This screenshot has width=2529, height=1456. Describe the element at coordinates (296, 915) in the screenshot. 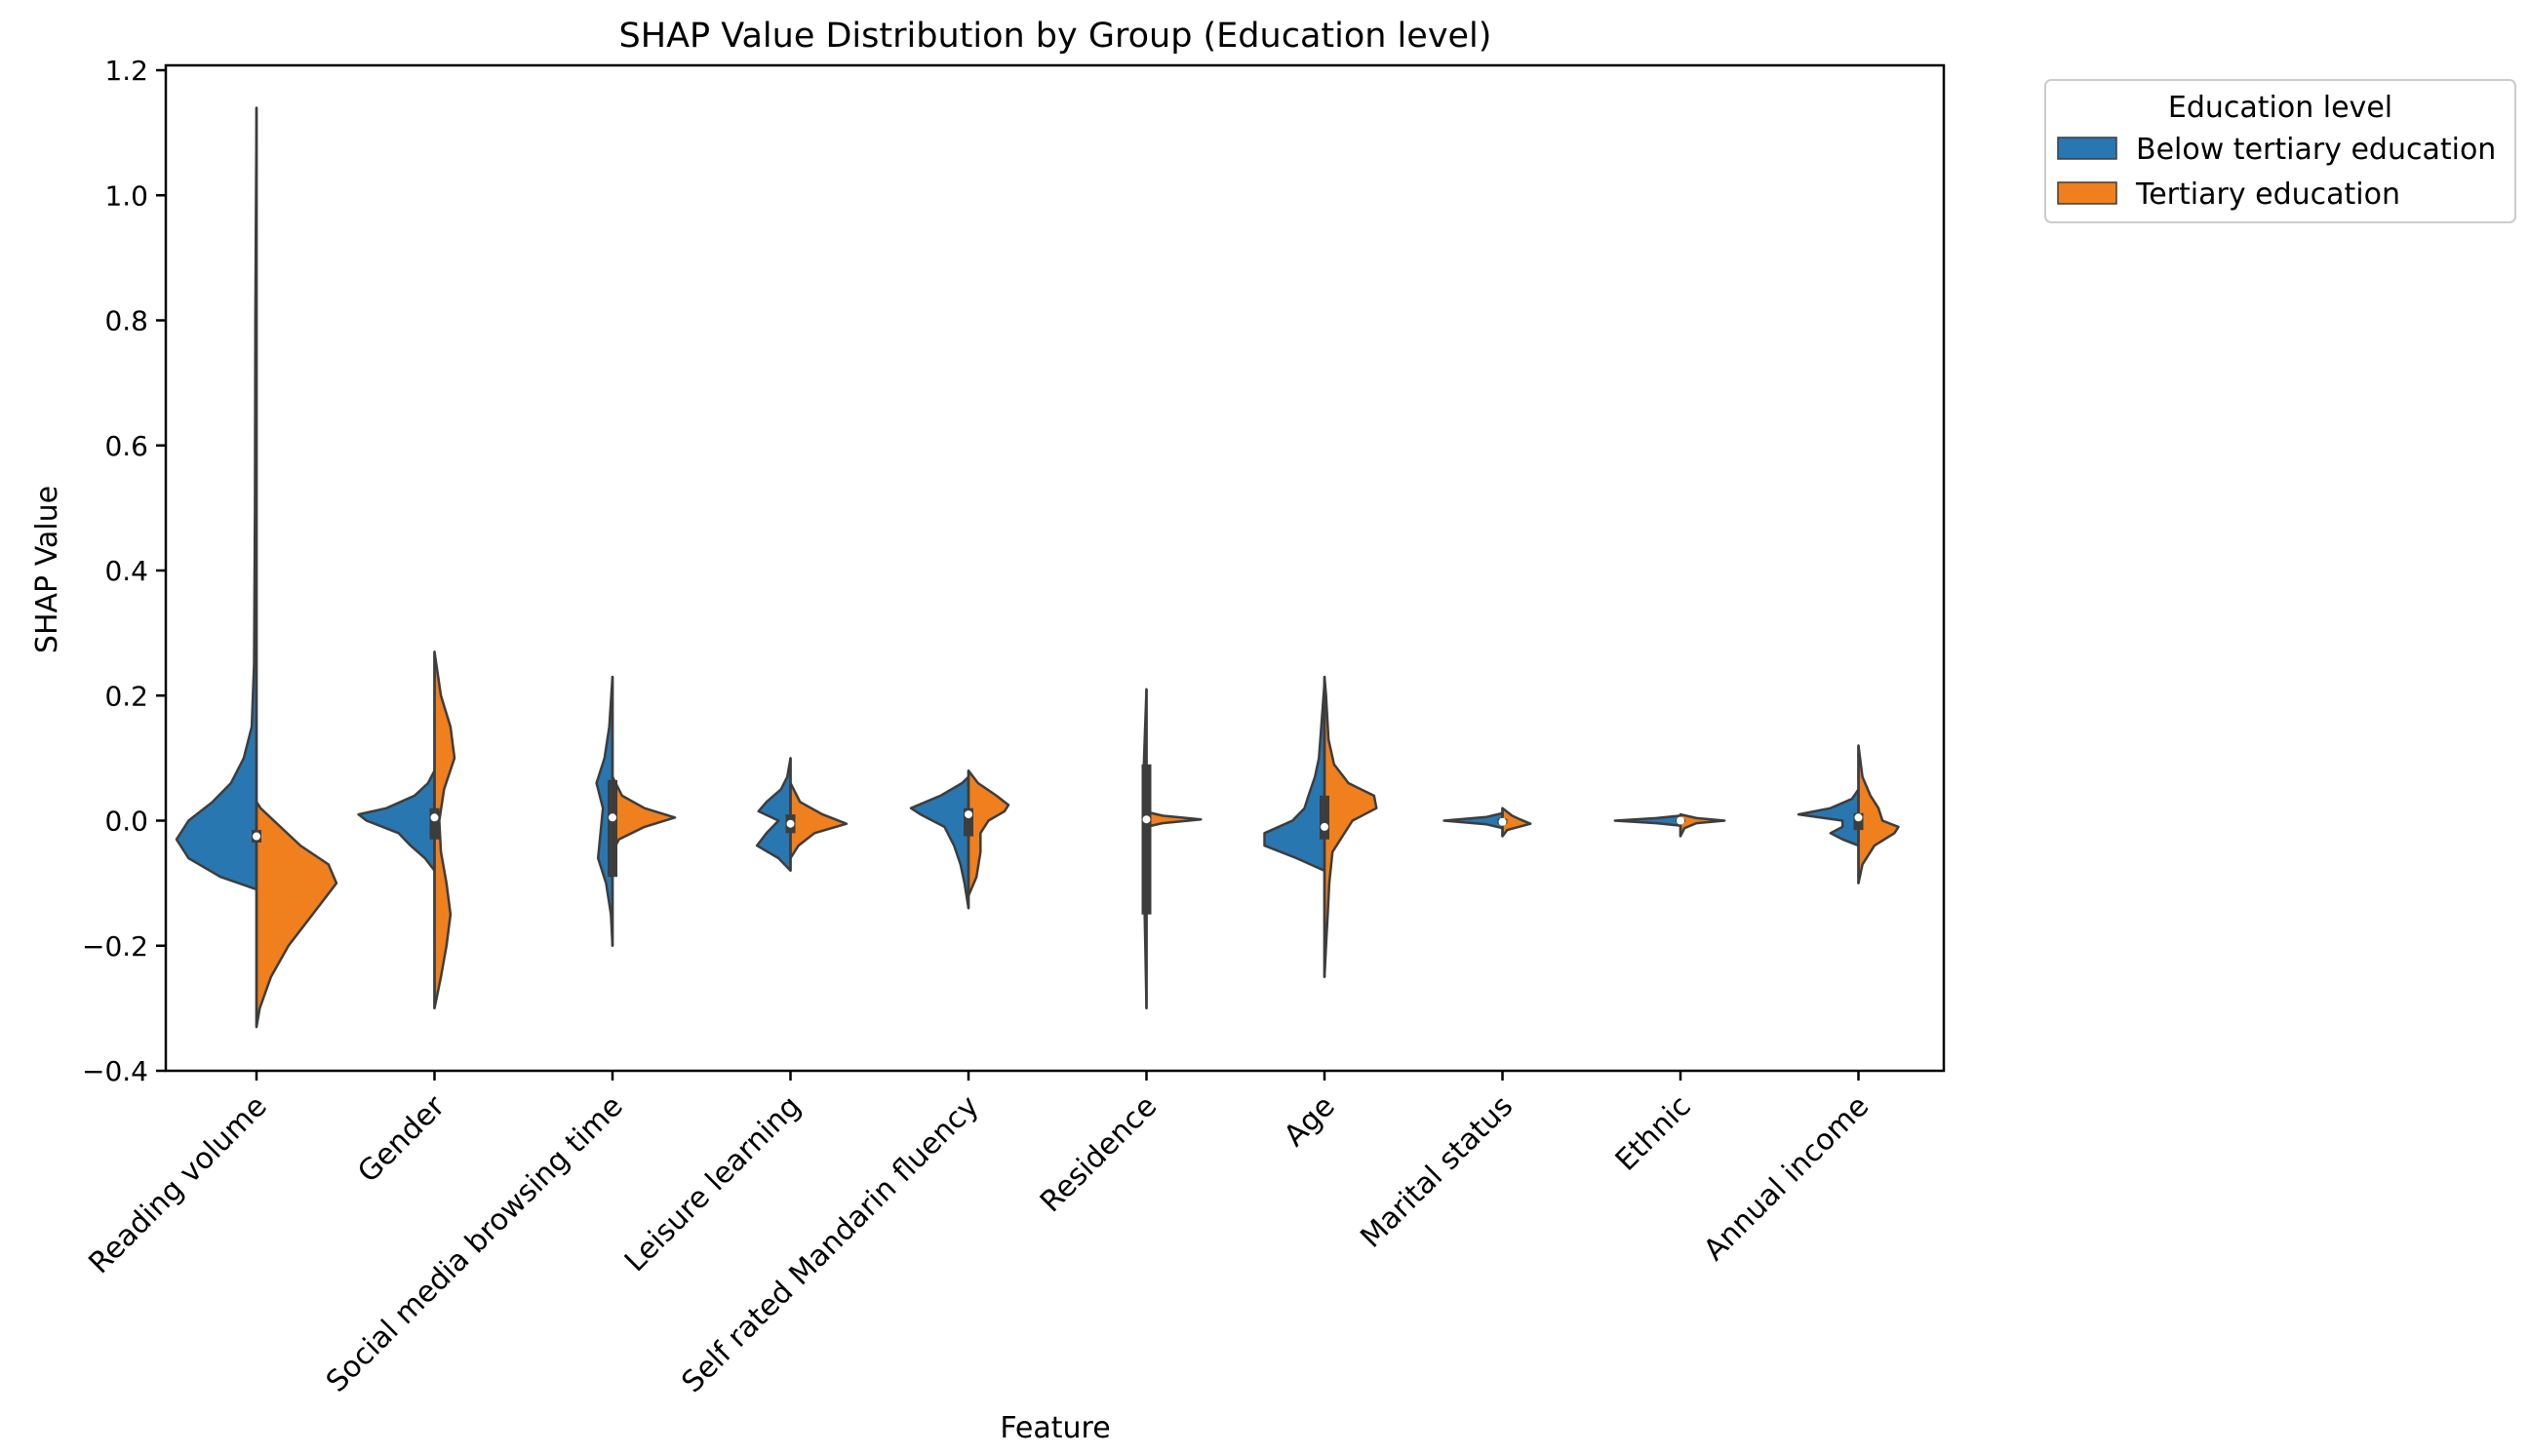

I see `violin-half-tertiary-reading-volume` at that location.